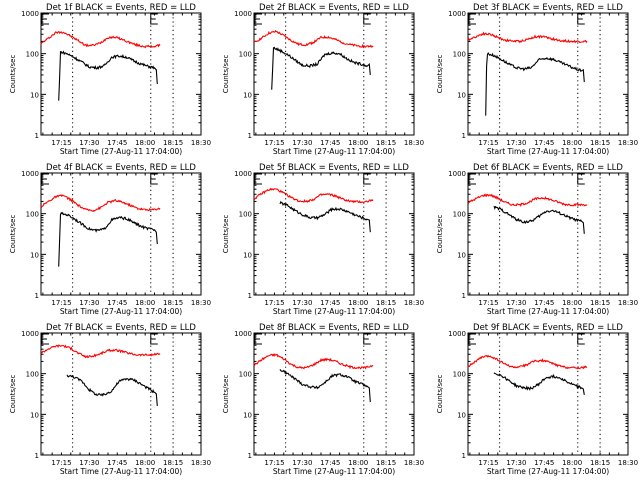  I want to click on chart-title: Det 1f BLACK = Events, RED = LLD, so click(121, 8).